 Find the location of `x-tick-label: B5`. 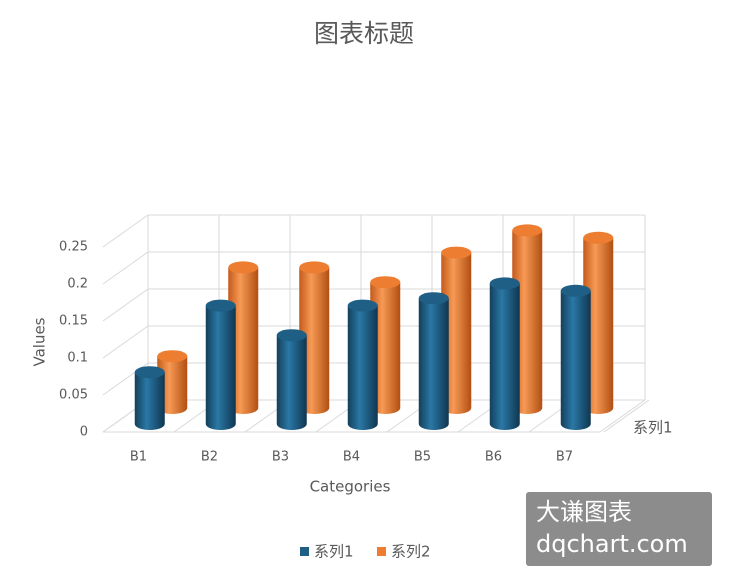

x-tick-label: B5 is located at coordinates (422, 457).